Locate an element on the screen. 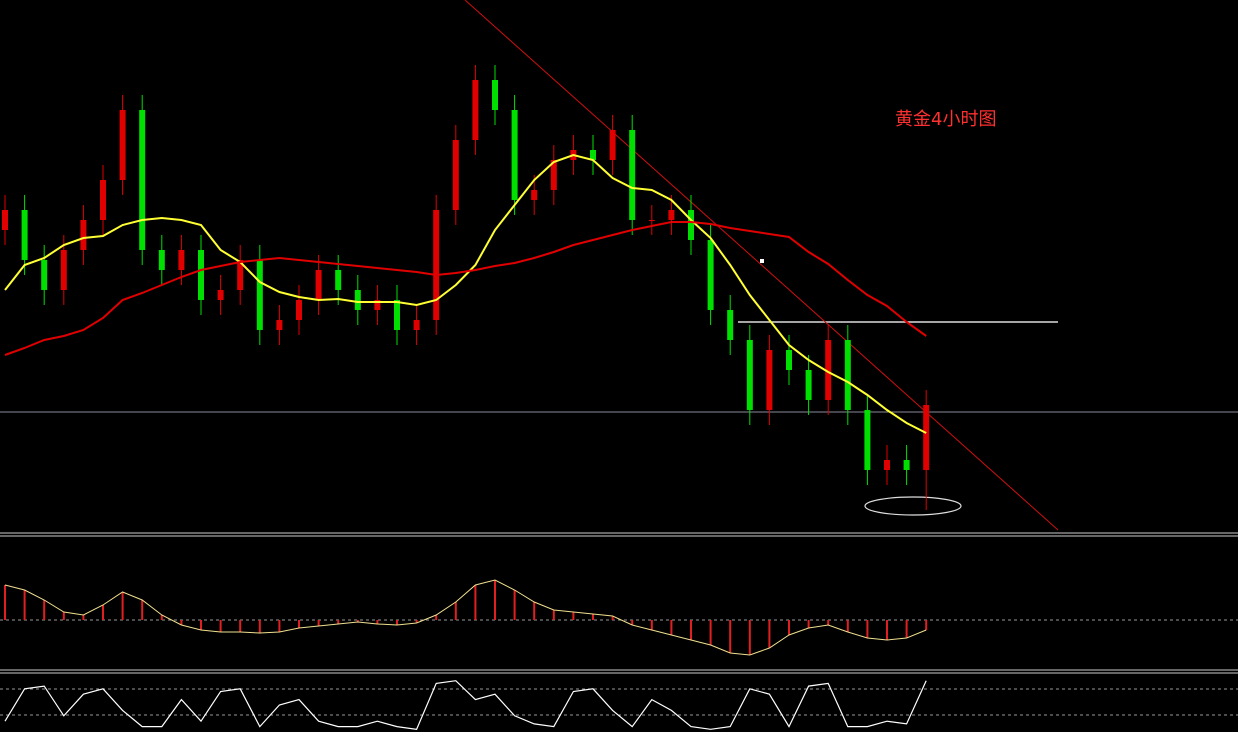  highlight-ellipse is located at coordinates (913, 506).